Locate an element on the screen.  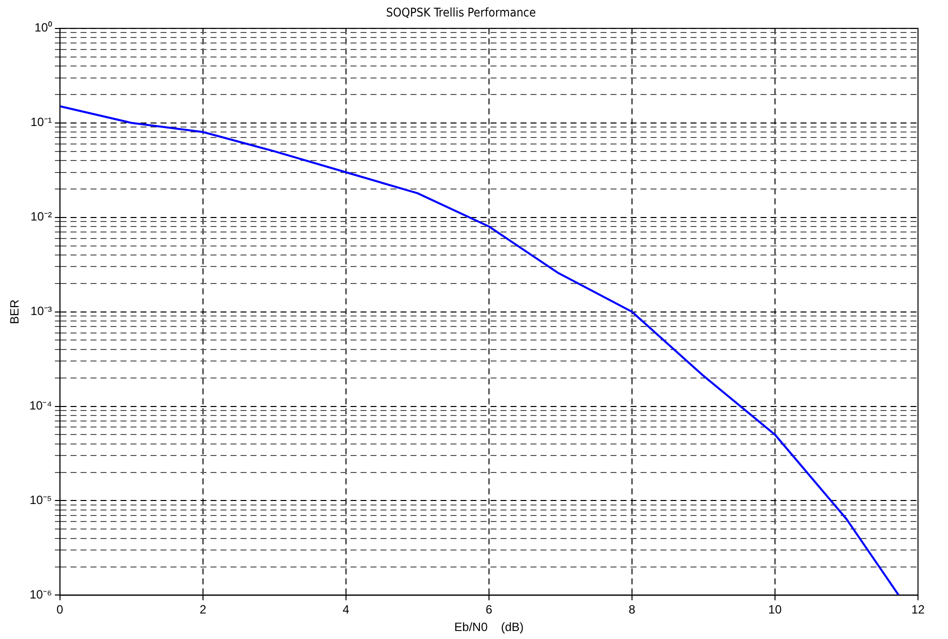
x-tick-label: 8 is located at coordinates (632, 609).